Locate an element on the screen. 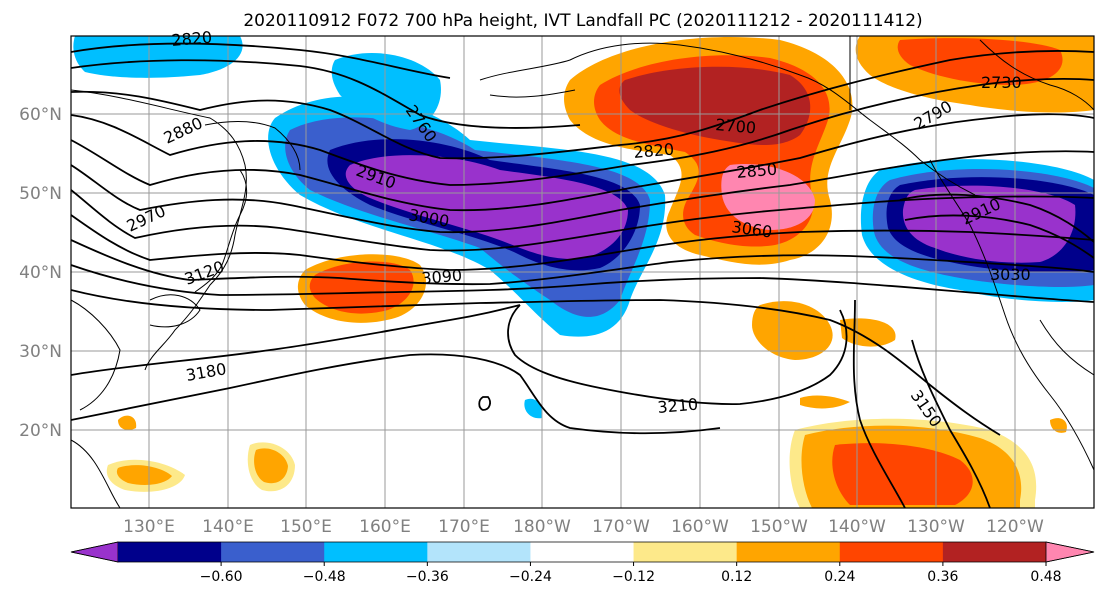  contour-label: 2730 is located at coordinates (1001, 82).